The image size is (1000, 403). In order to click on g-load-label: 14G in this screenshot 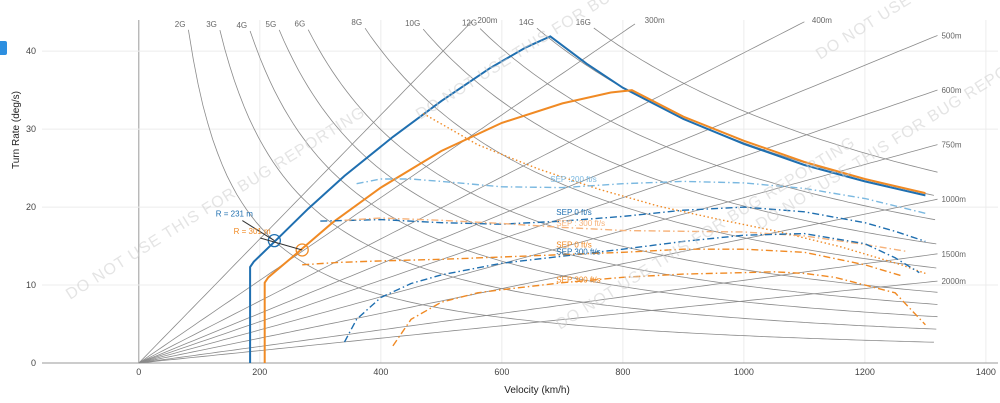, I will do `click(526, 22)`.